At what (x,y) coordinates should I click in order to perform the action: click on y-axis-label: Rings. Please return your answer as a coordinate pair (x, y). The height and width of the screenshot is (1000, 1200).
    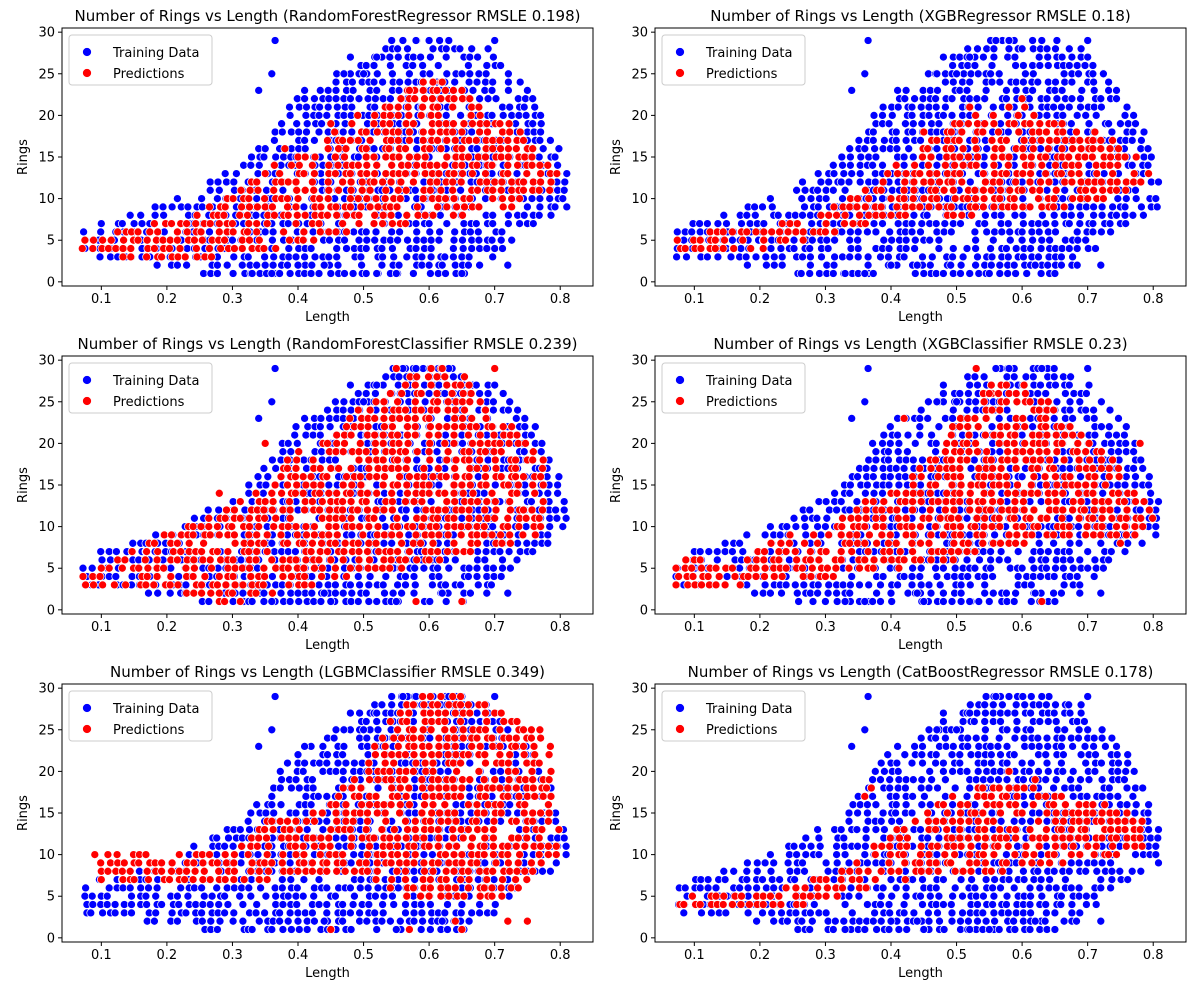
    Looking at the image, I should click on (23, 485).